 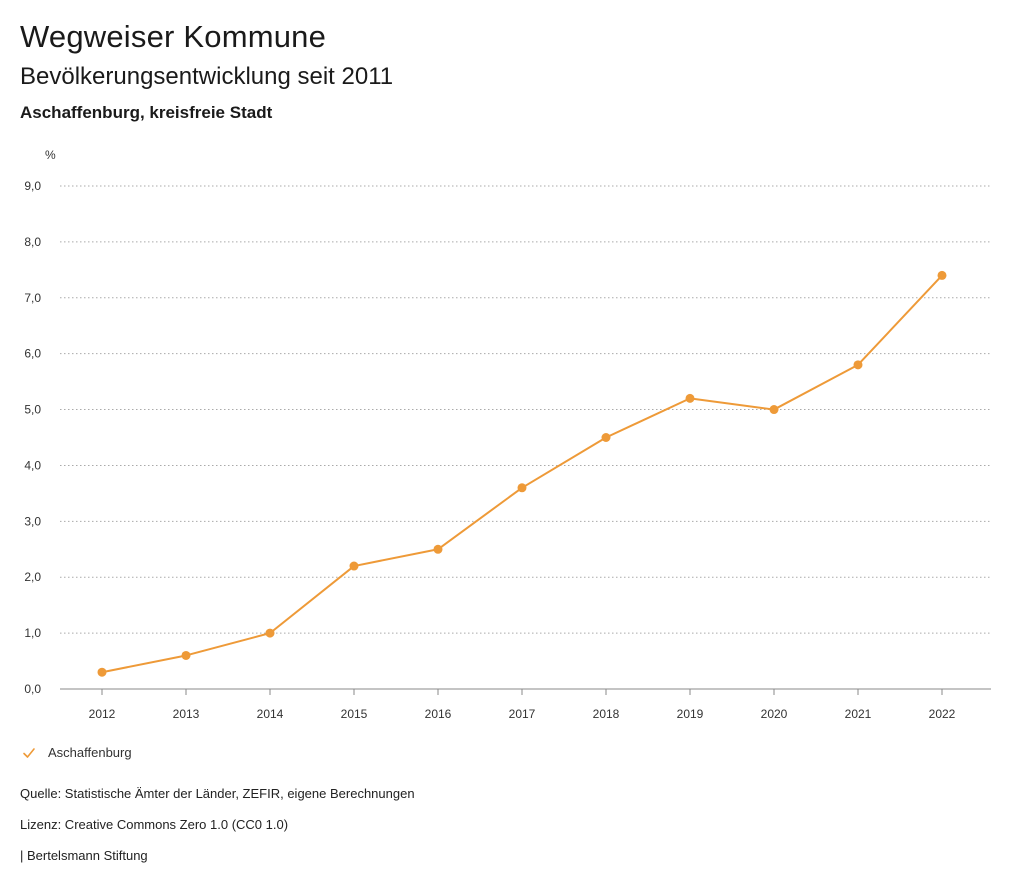 I want to click on x-tick-label: 2014, so click(x=270, y=714).